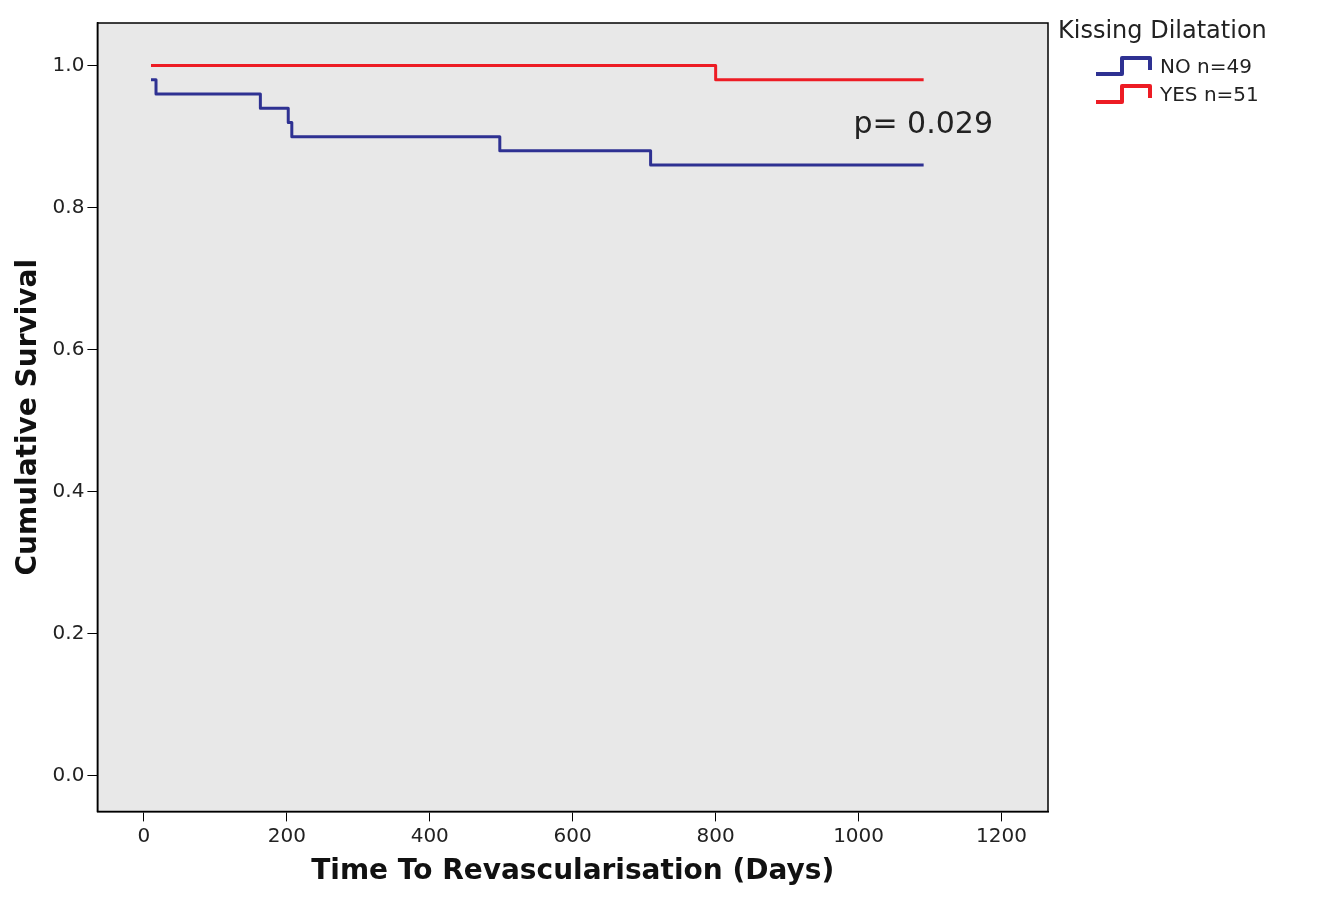  Describe the element at coordinates (27, 417) in the screenshot. I see `y-axis-title: Cumulative Survival` at that location.